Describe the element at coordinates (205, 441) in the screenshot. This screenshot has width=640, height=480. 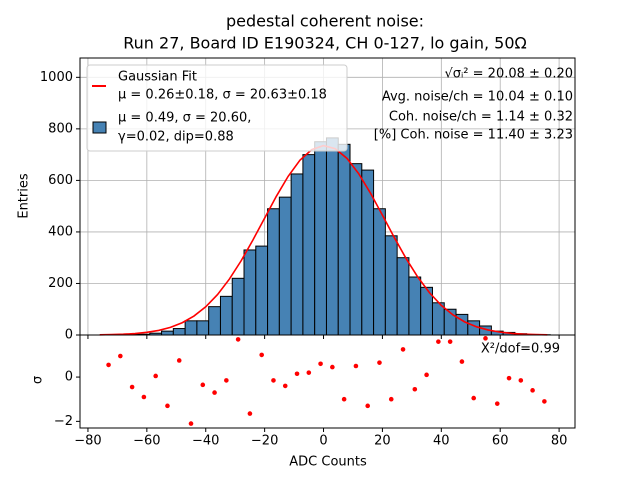
I see `x-tick-label: −40` at that location.